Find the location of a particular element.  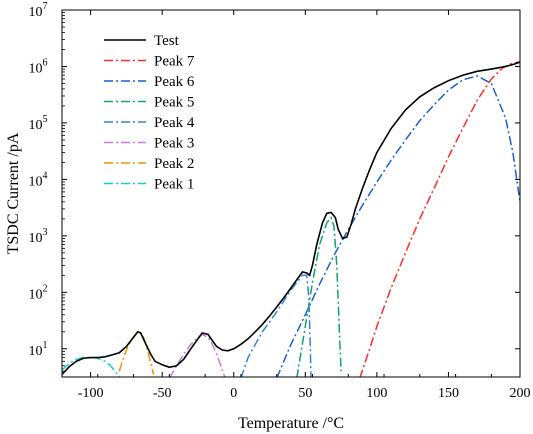

y-tick-label: 10³ is located at coordinates (38, 236).